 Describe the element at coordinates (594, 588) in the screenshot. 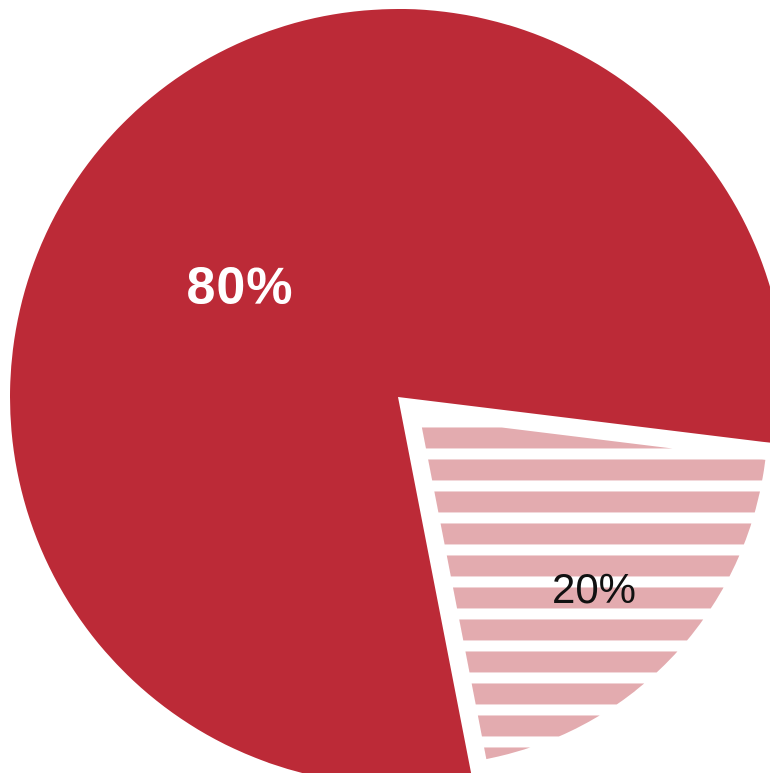

I see `slice-label-20: 20%` at that location.